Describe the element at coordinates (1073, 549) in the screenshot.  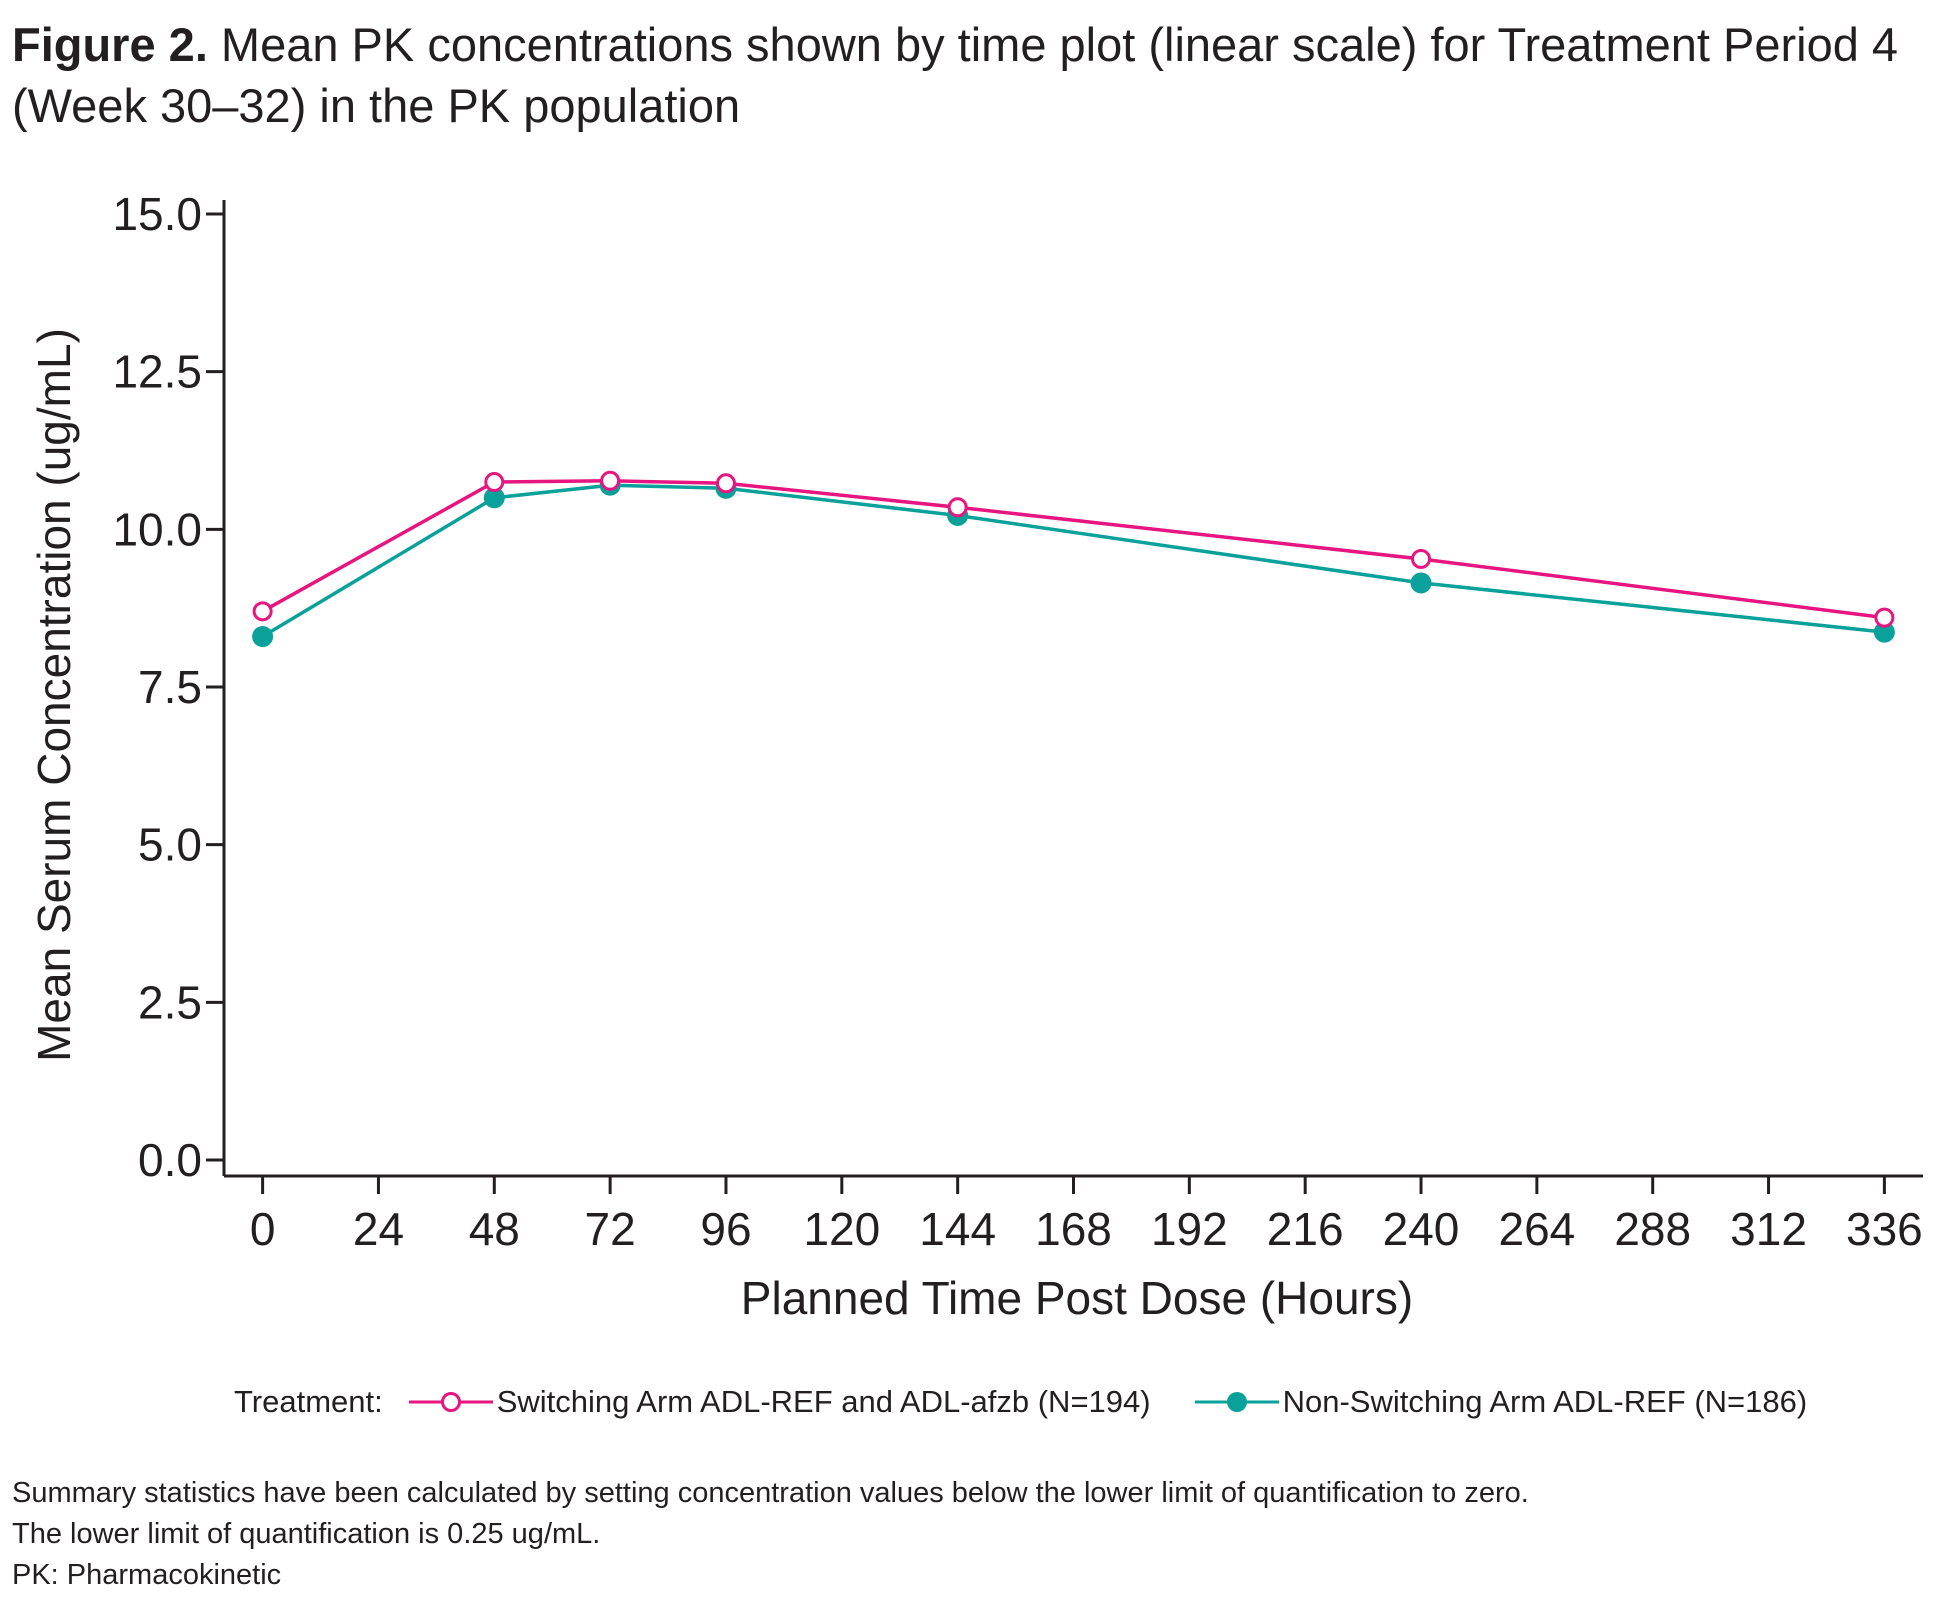
I see `series-line-switching` at that location.